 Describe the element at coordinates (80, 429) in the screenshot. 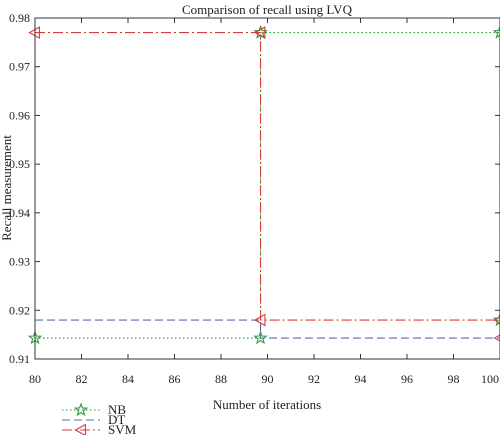

I see `legend-marker-svm` at that location.